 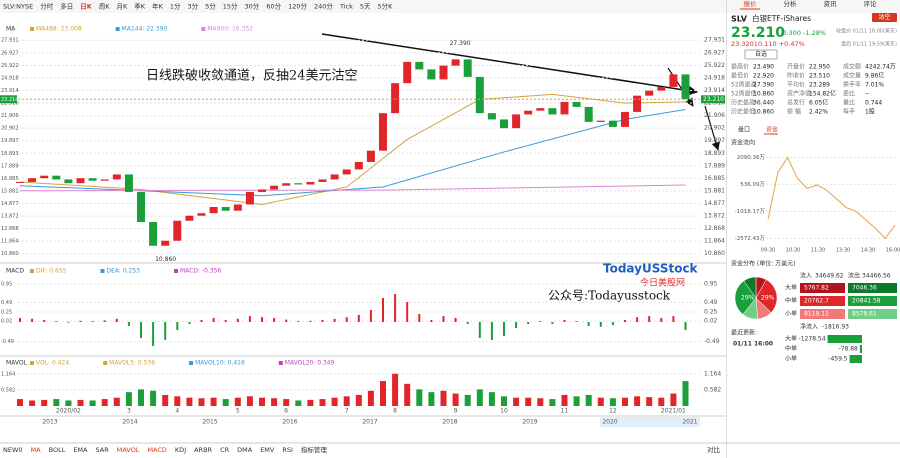 What do you see at coordinates (855, 359) in the screenshot?
I see `net-bar` at bounding box center [855, 359].